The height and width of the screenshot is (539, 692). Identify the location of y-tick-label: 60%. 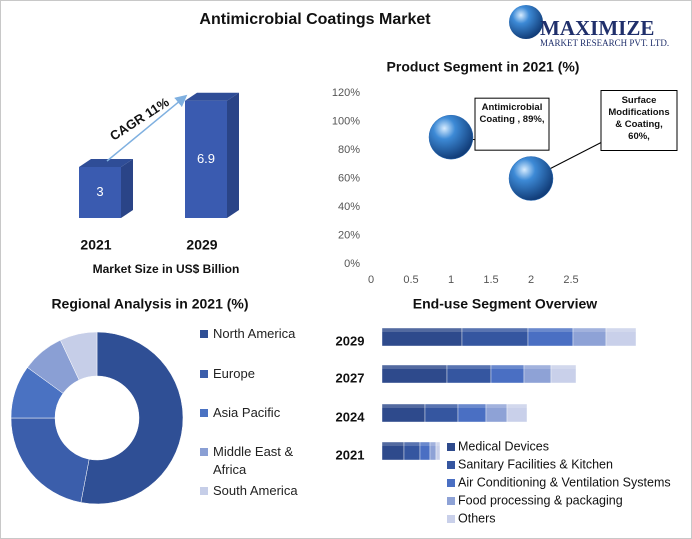
(349, 178).